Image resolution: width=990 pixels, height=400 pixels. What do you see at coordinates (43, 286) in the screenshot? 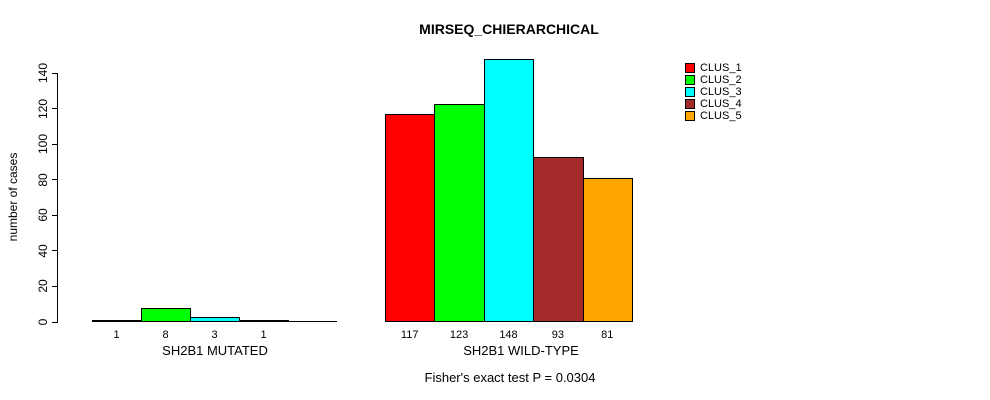
I see `y-tick-label: 20` at bounding box center [43, 286].